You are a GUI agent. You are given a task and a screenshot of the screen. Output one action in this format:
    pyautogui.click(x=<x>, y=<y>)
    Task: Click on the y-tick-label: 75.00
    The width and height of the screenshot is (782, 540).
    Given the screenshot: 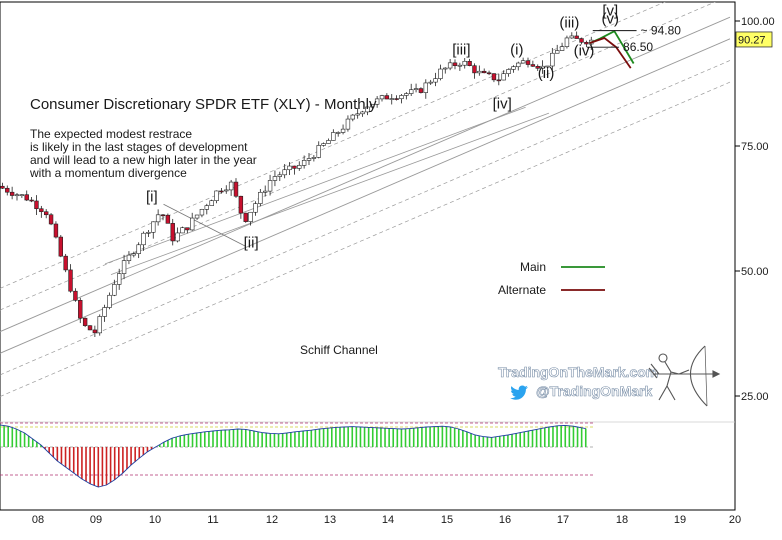 What is the action you would take?
    pyautogui.click(x=755, y=147)
    